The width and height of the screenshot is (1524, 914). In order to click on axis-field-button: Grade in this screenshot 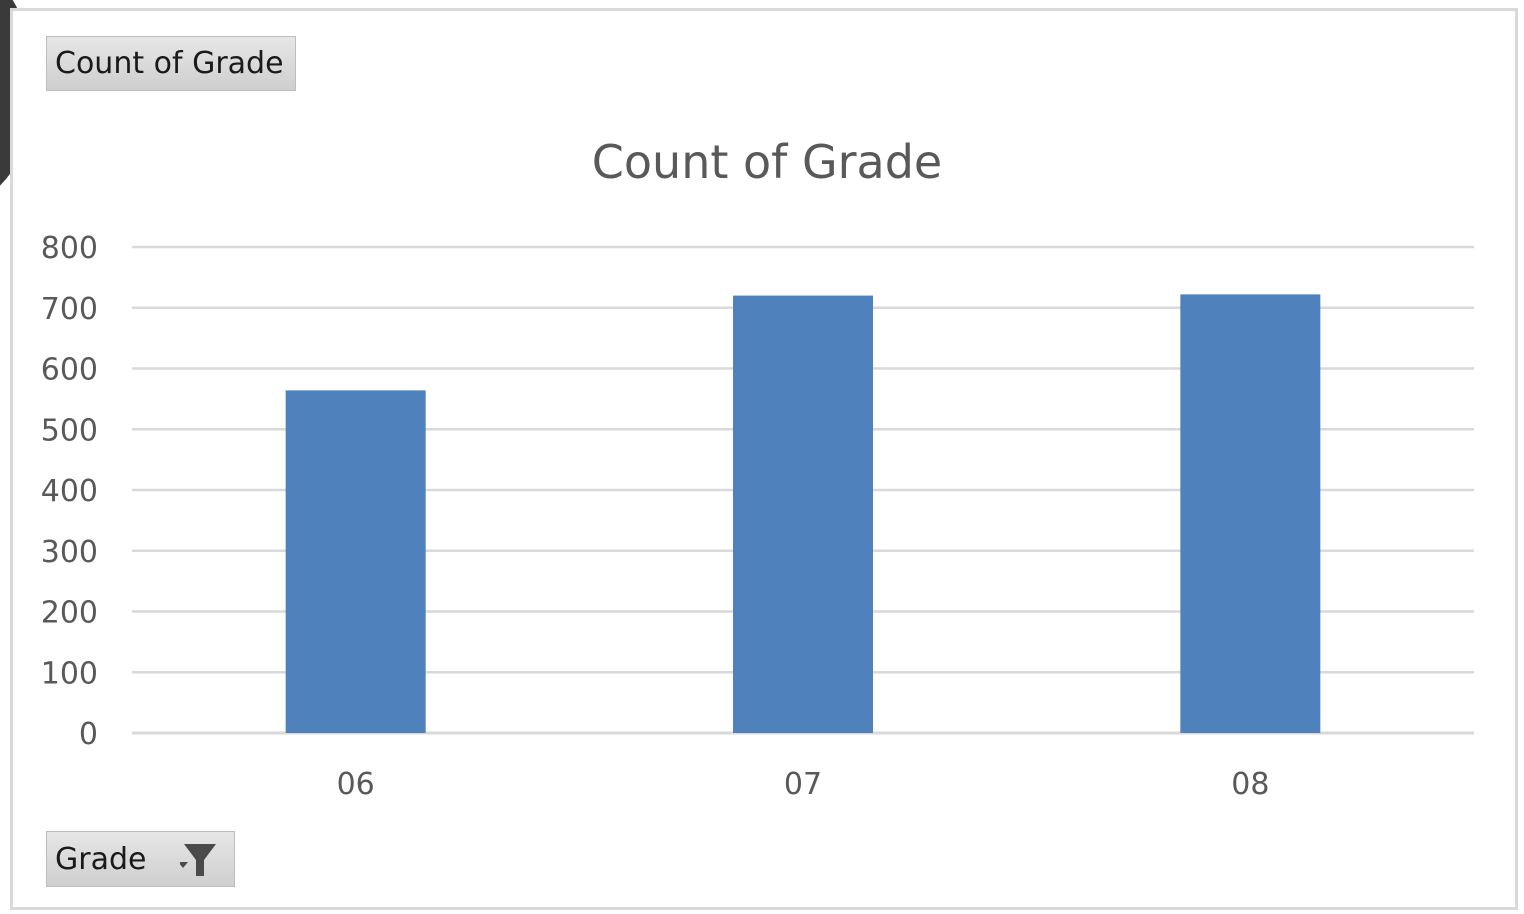, I will do `click(140, 859)`.